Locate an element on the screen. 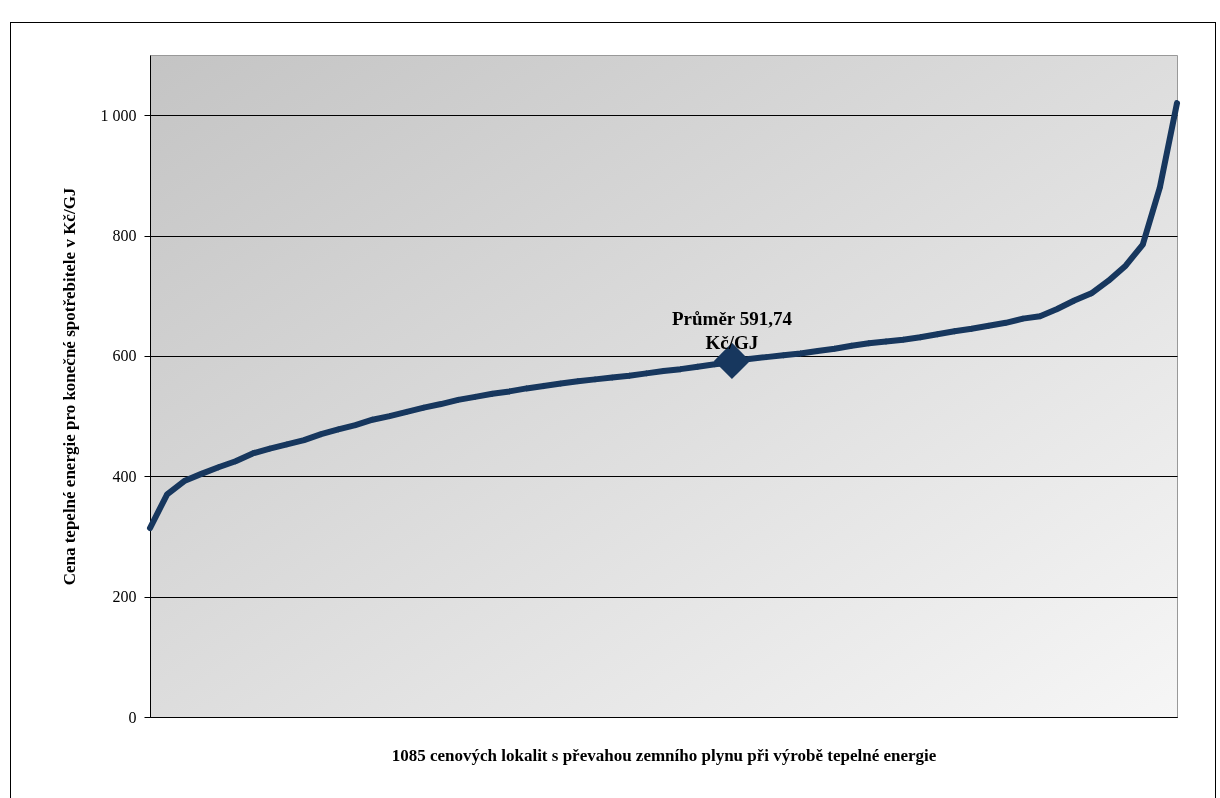 This screenshot has width=1220, height=798. y-tick-label: 400 is located at coordinates (124, 476).